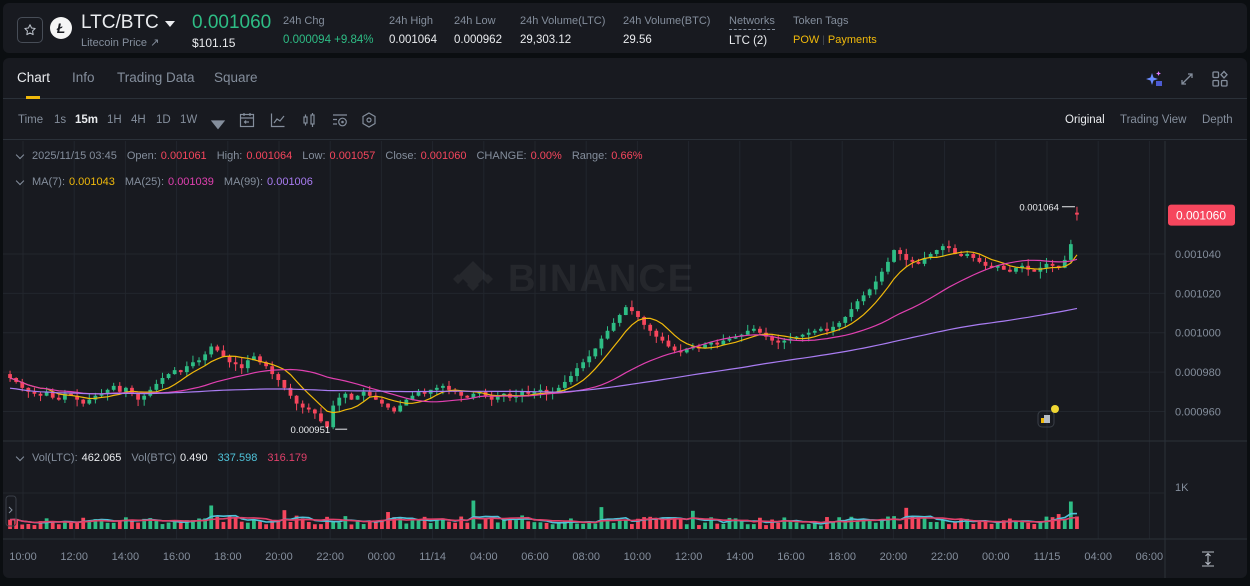 Image resolution: width=1250 pixels, height=586 pixels. Describe the element at coordinates (1039, 208) in the screenshot. I see `high-marker-label: 0.001064` at that location.